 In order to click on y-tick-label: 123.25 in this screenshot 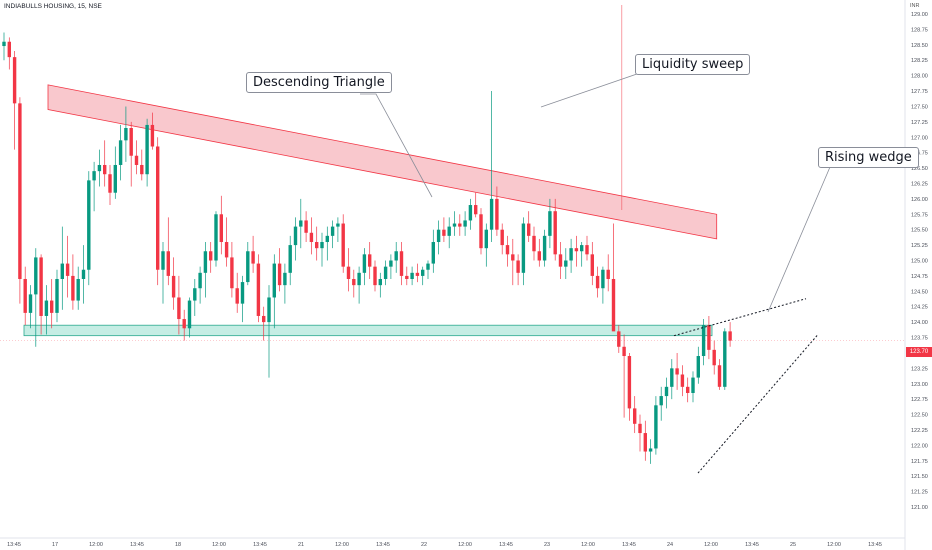, I will do `click(919, 369)`.